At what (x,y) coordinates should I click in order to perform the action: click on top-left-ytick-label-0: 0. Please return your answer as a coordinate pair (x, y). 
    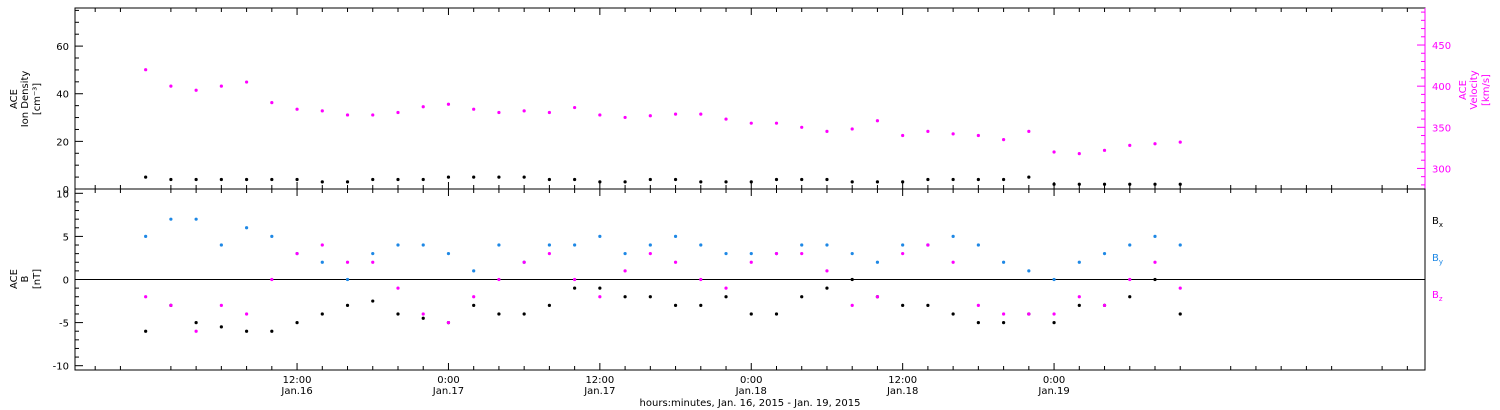
    Looking at the image, I should click on (66, 190).